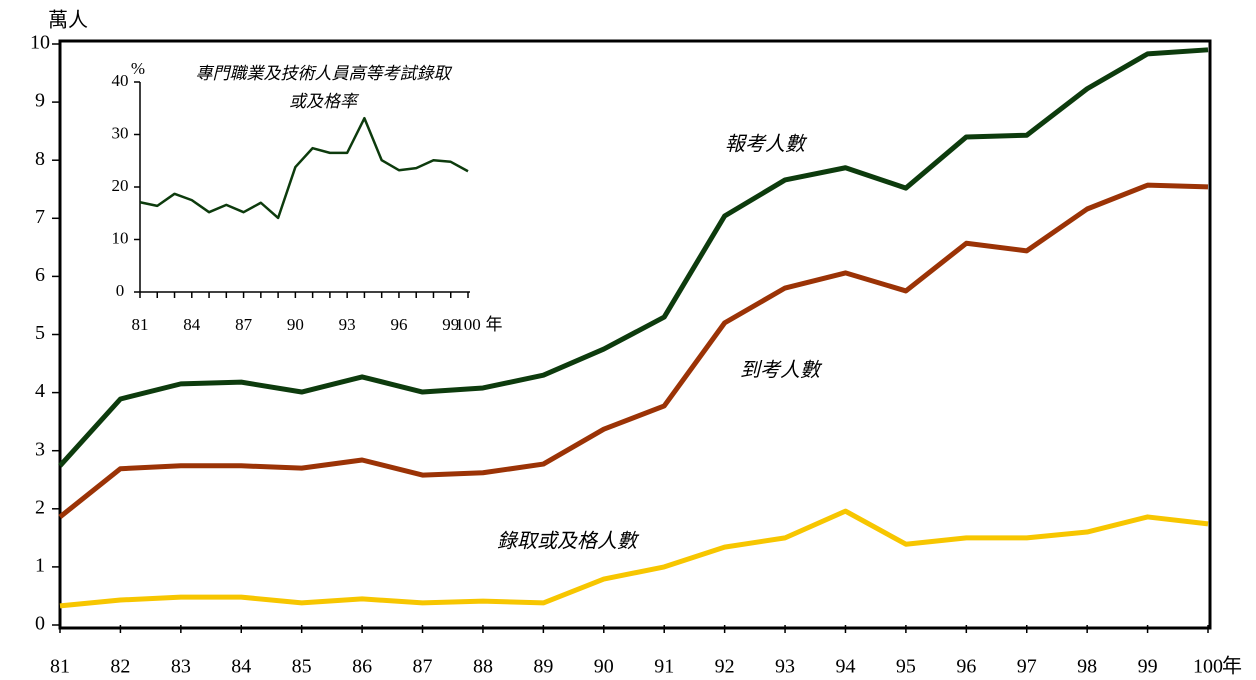 This screenshot has width=1256, height=680. Describe the element at coordinates (906, 667) in the screenshot. I see `x-tick-label: 95` at that location.